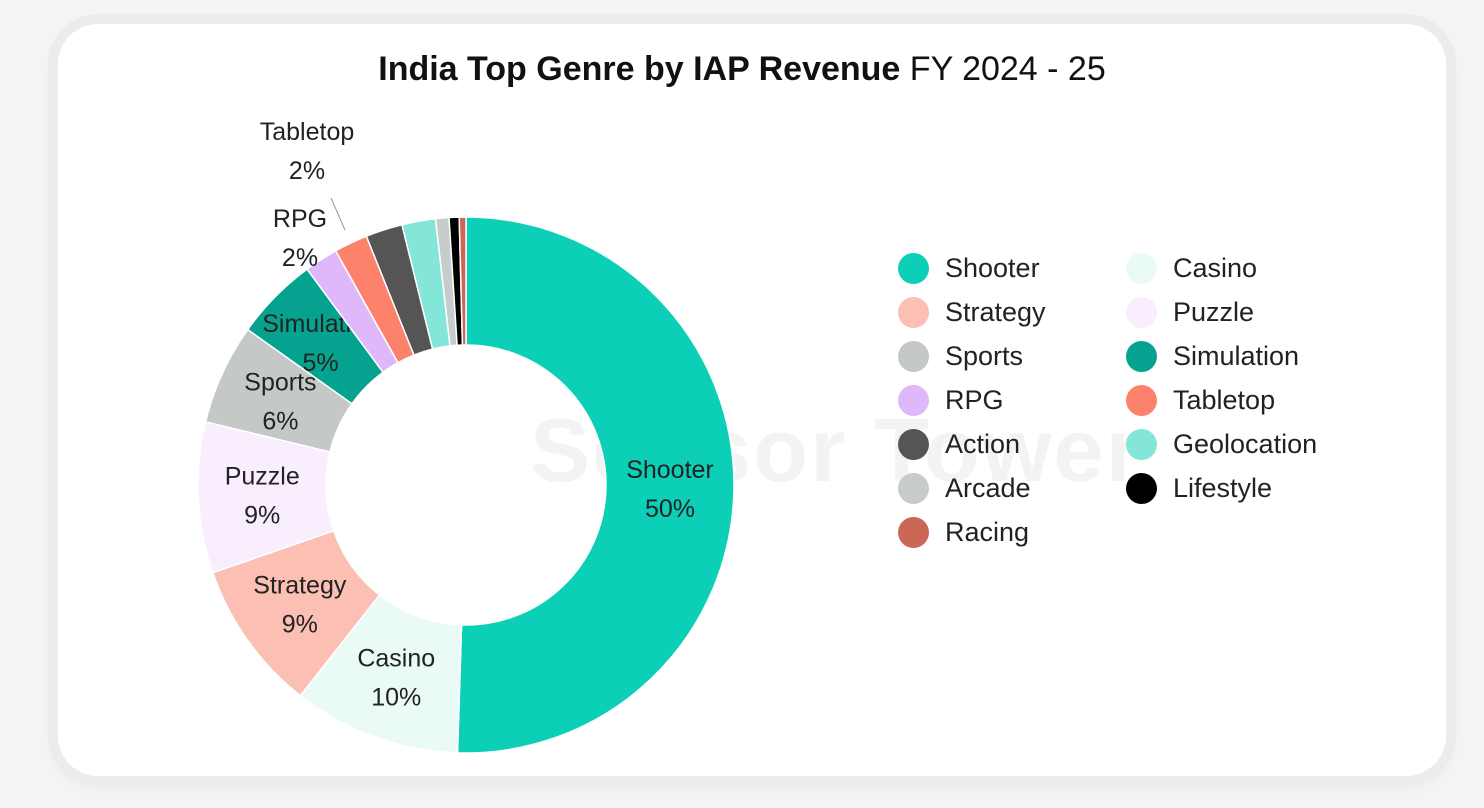 The image size is (1484, 808). What do you see at coordinates (995, 311) in the screenshot?
I see `legend-label: Strategy` at bounding box center [995, 311].